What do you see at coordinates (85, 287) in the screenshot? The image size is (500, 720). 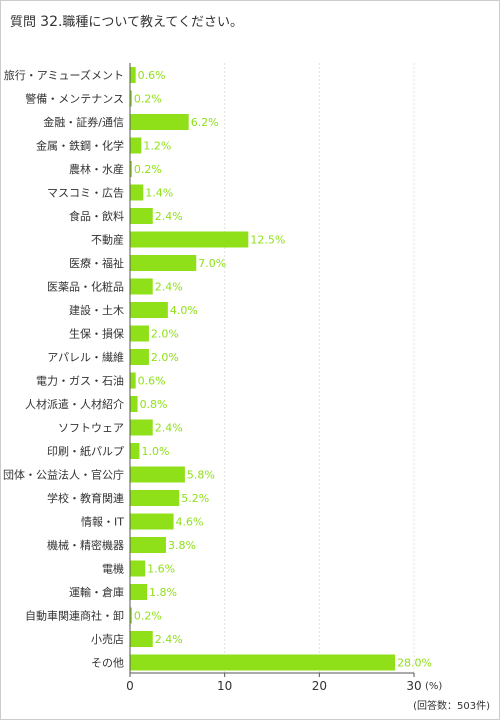 I see `category-label-9: 医薬品・化粧品` at bounding box center [85, 287].